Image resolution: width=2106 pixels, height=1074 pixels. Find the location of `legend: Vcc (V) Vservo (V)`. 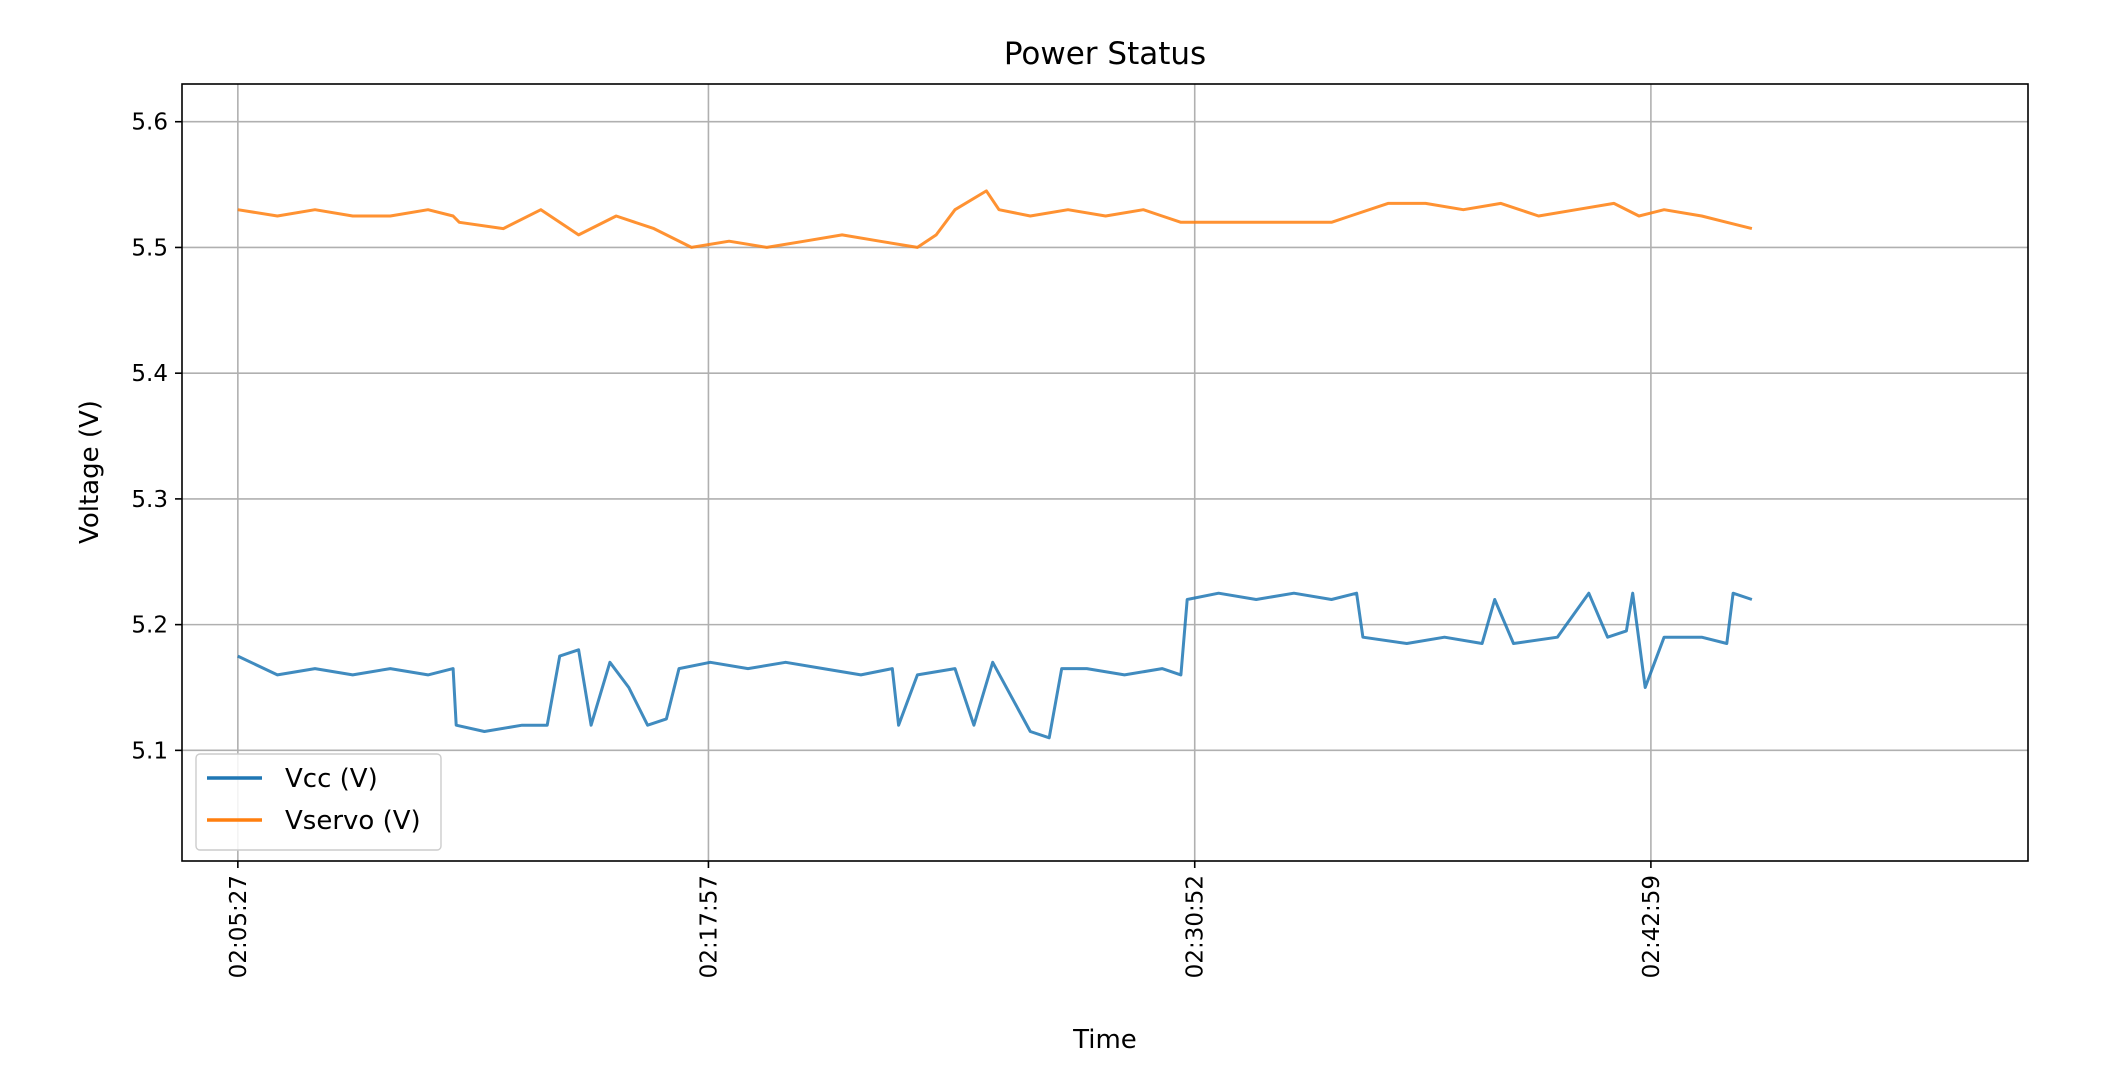

legend: Vcc (V) Vservo (V) is located at coordinates (318, 802).